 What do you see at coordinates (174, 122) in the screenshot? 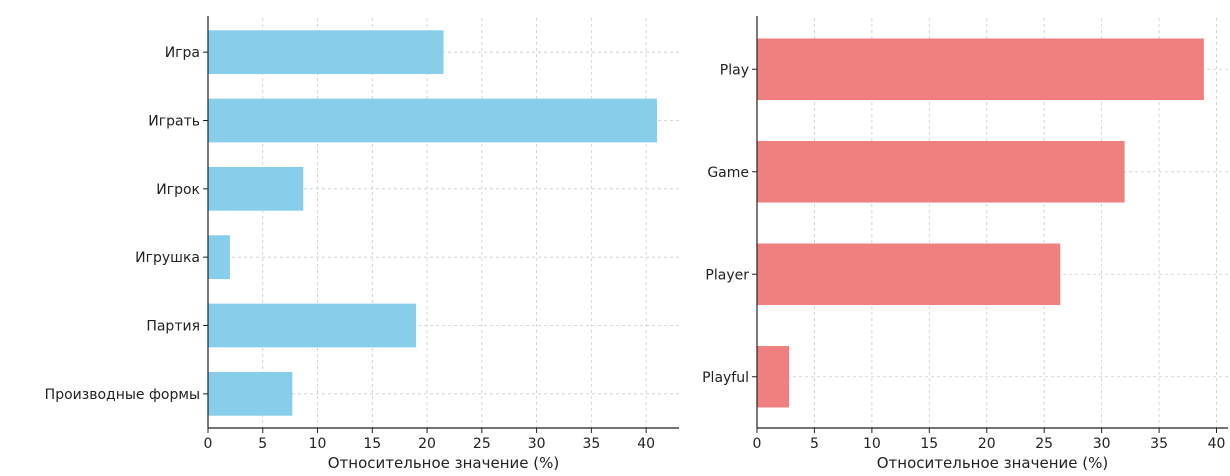
I see `category-label: Играть` at bounding box center [174, 122].